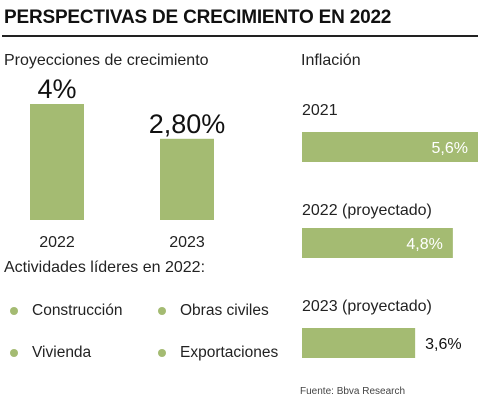 This screenshot has width=480, height=400. I want to click on growth-chart-title: Proyecciones de crecimiento, so click(106, 60).